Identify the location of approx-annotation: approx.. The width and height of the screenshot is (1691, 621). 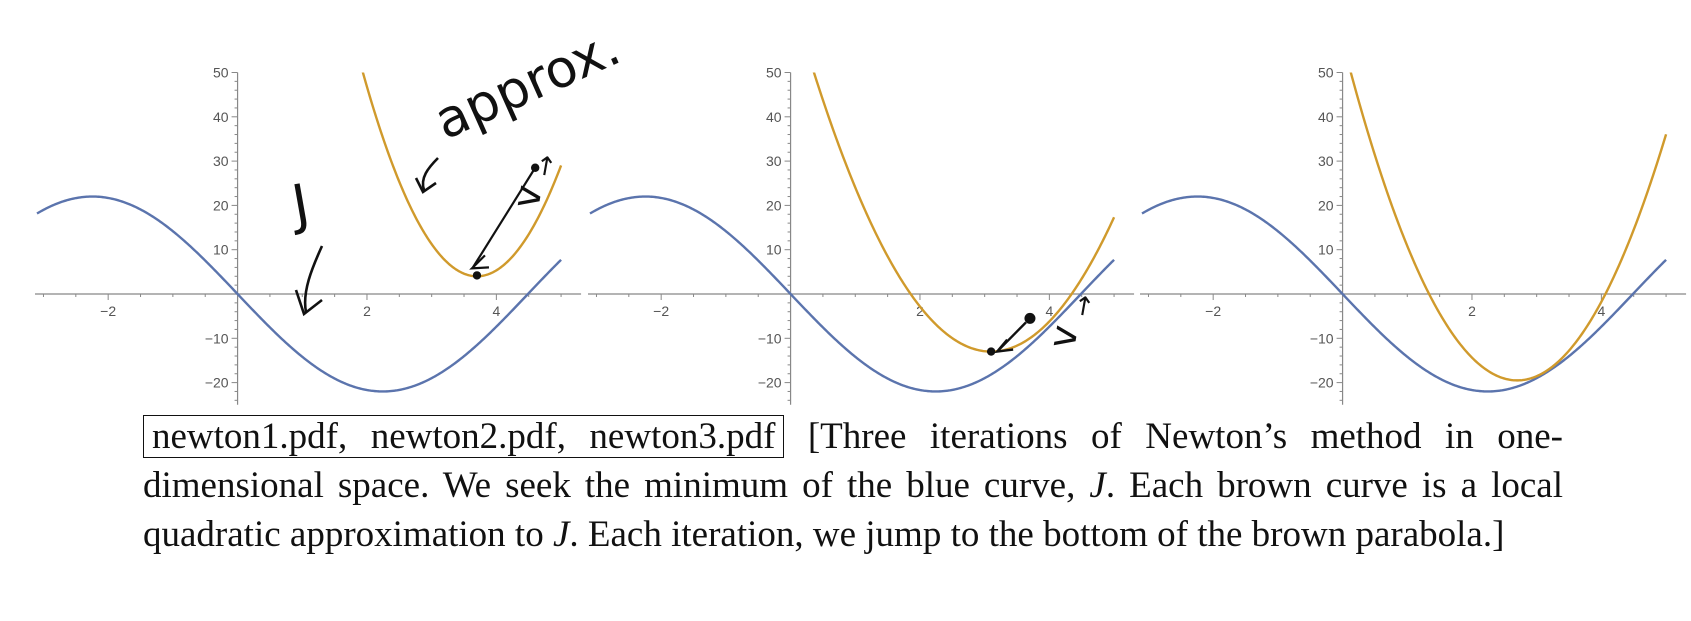
(527, 84).